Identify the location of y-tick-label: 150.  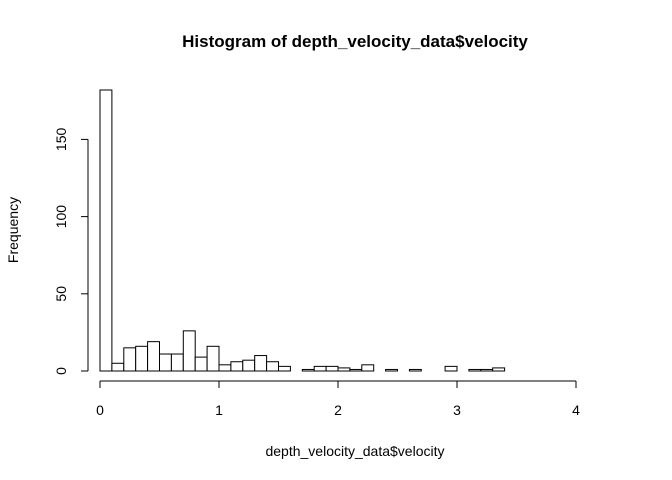
(61, 140).